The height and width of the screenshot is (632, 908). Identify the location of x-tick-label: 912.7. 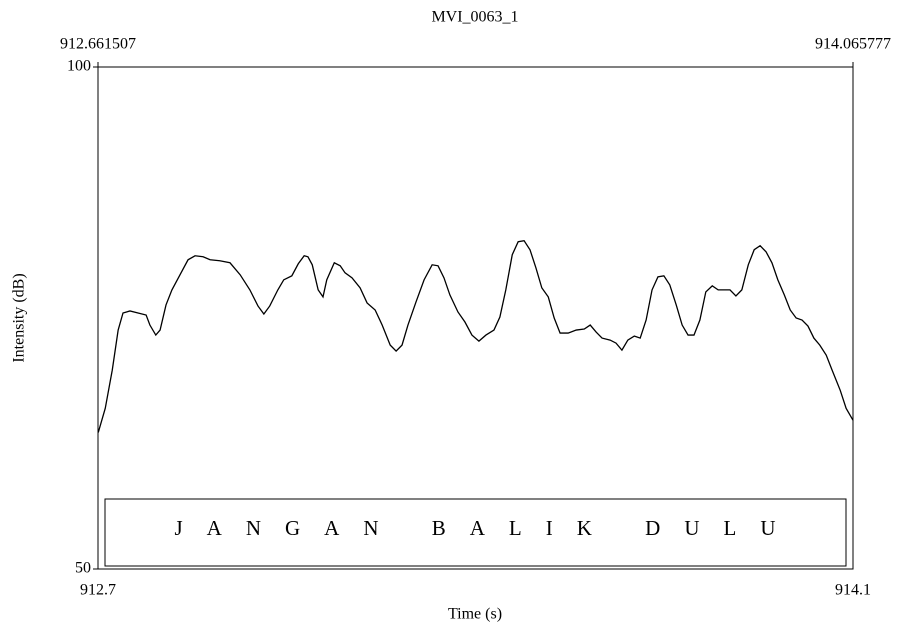
(98, 590).